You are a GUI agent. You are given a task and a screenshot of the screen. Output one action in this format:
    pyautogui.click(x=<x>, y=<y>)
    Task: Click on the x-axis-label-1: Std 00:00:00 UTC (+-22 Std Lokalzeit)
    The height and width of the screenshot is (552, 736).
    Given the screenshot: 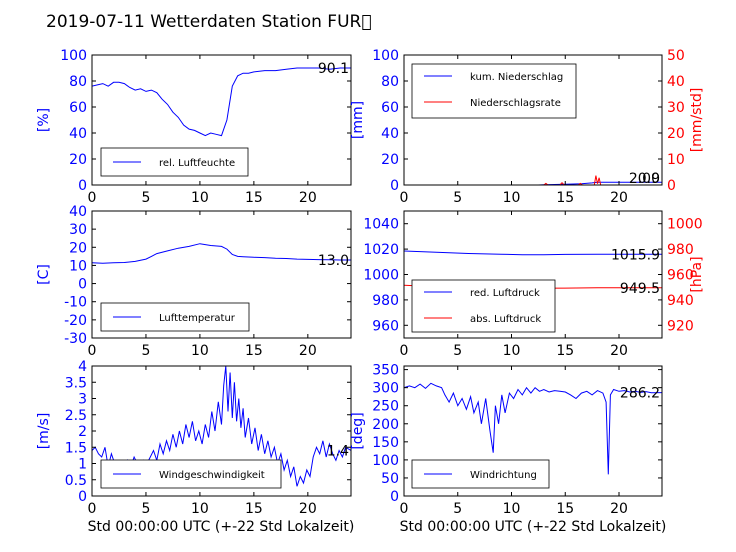 What is the action you would take?
    pyautogui.click(x=221, y=527)
    